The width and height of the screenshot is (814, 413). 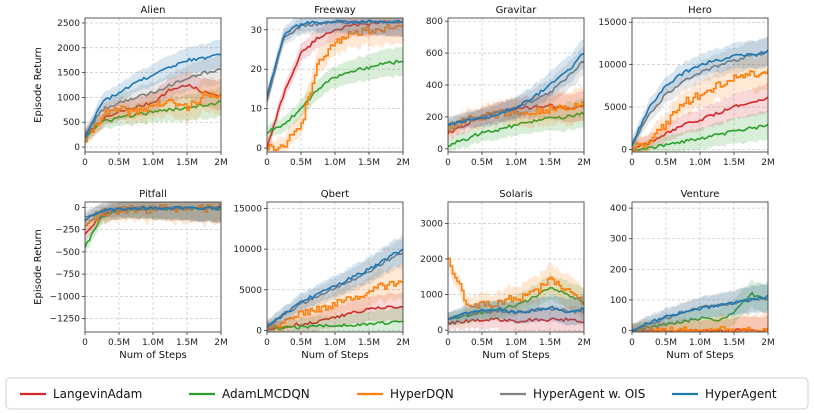 What do you see at coordinates (153, 194) in the screenshot?
I see `subplot-title: Pitfall` at bounding box center [153, 194].